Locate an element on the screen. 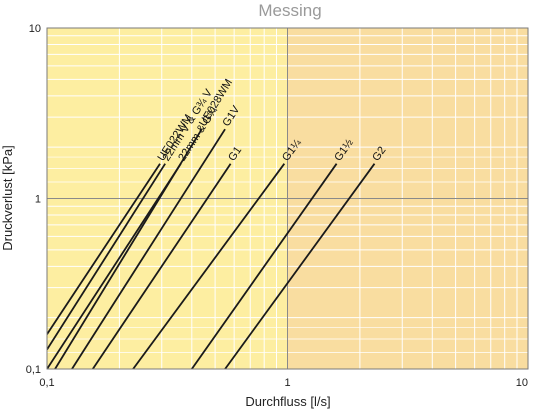 The width and height of the screenshot is (536, 411). y-tick-label: 1 is located at coordinates (38, 200).